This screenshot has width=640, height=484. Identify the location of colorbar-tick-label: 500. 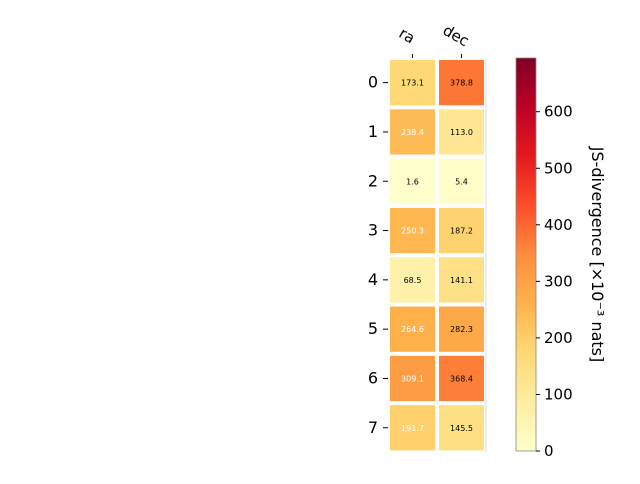
(558, 168).